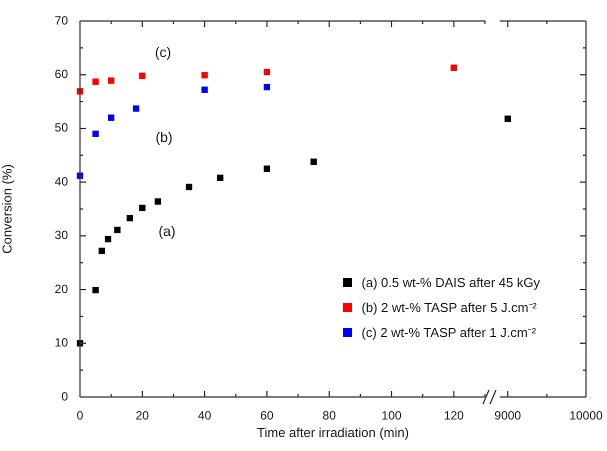 The image size is (607, 451). What do you see at coordinates (61, 289) in the screenshot?
I see `y-tick-label: 20` at bounding box center [61, 289].